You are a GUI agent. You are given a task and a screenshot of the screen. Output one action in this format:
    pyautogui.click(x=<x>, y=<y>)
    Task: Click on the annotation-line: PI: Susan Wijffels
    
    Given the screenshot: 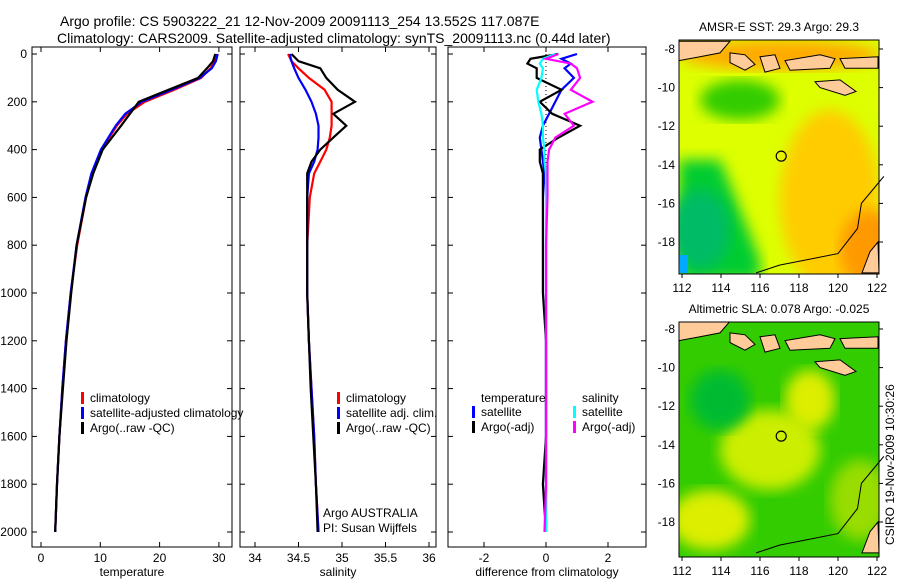 What is the action you would take?
    pyautogui.click(x=370, y=528)
    